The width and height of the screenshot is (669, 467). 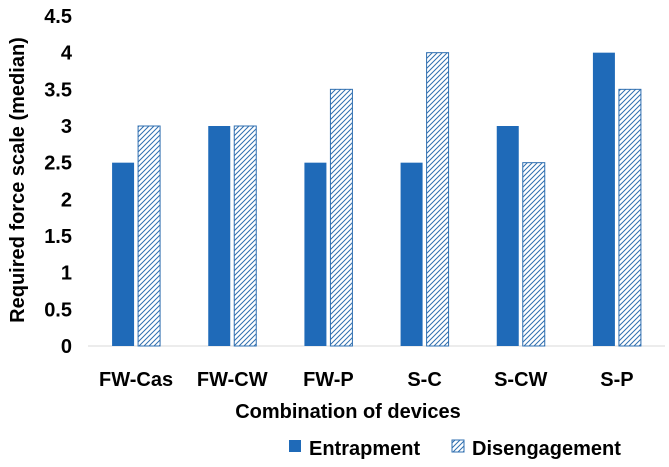 What do you see at coordinates (18, 180) in the screenshot?
I see `y-axis-title: Required force scale (median)` at bounding box center [18, 180].